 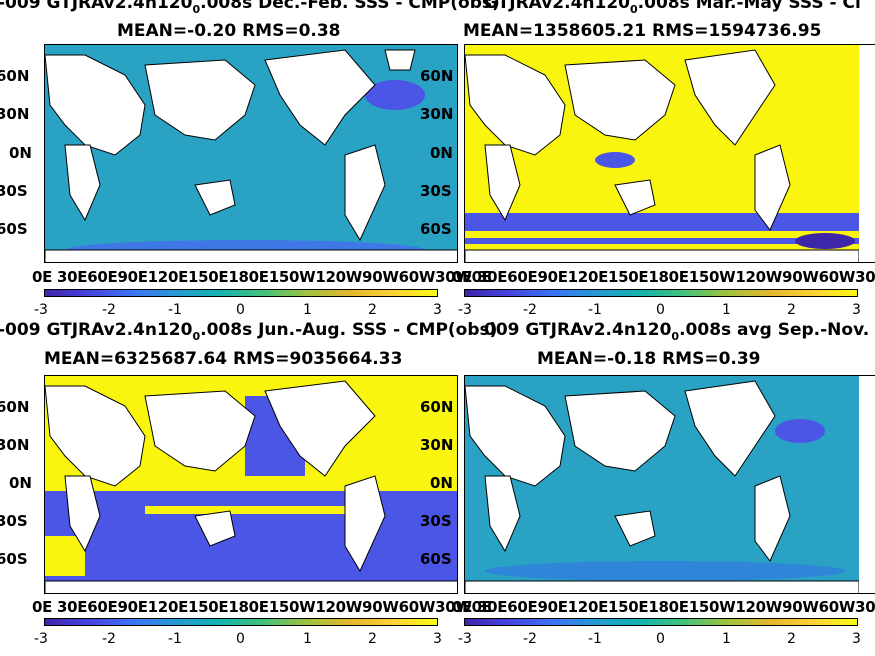 I want to click on panel3-title-stats: MEAN=6325687.64 RMS=9035664.33, so click(x=223, y=359).